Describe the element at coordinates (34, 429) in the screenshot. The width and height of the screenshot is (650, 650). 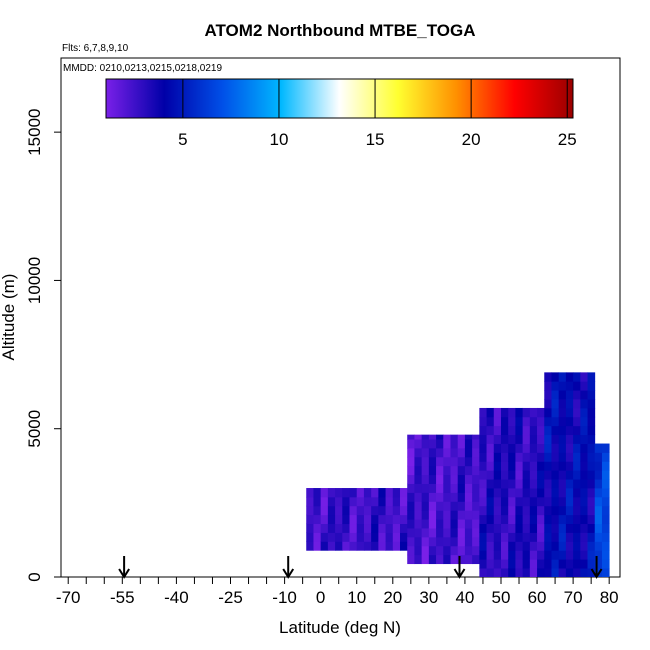
I see `y-tick-label: 5000` at that location.